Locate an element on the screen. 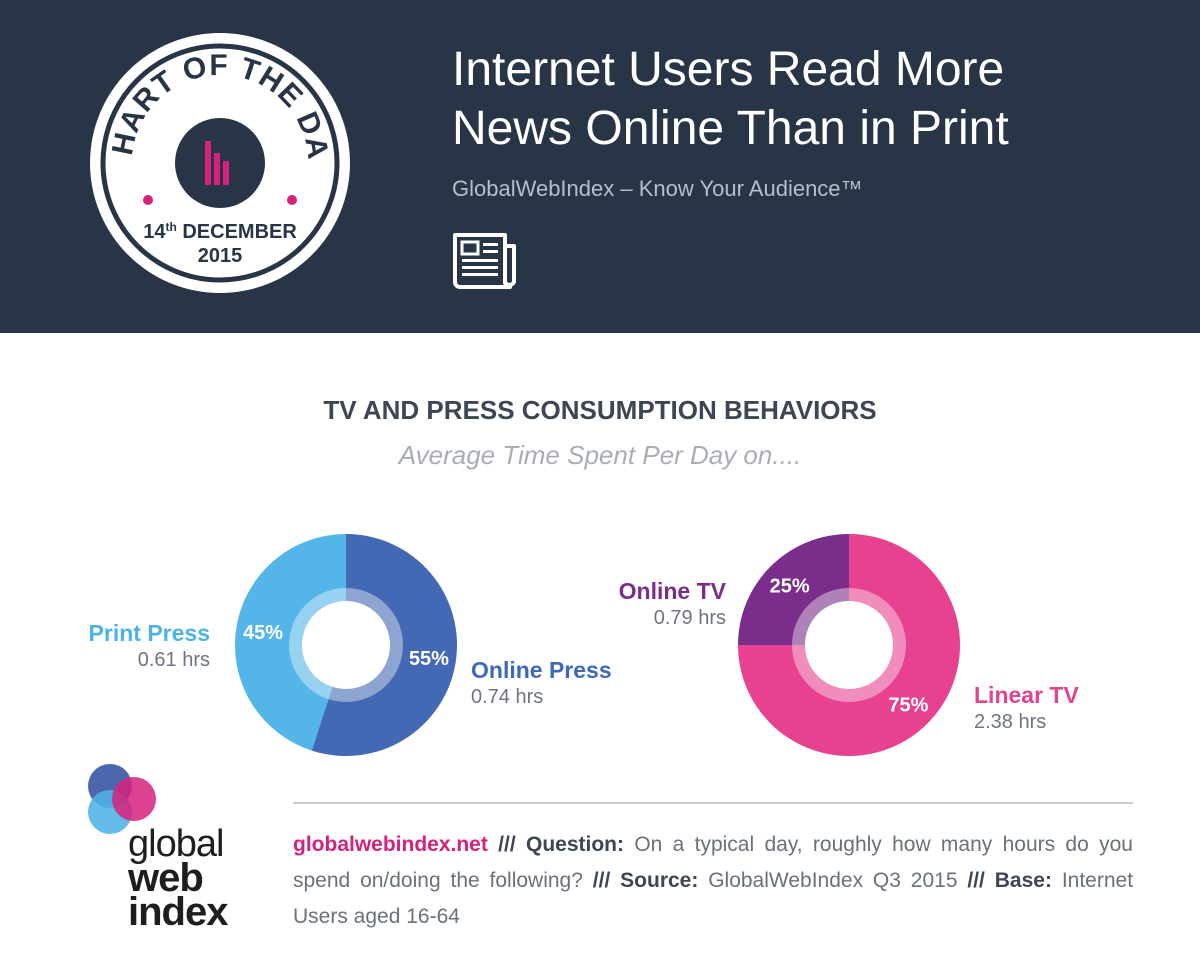 The image size is (1200, 961). badge-date-month: DECEMBER is located at coordinates (239, 232).